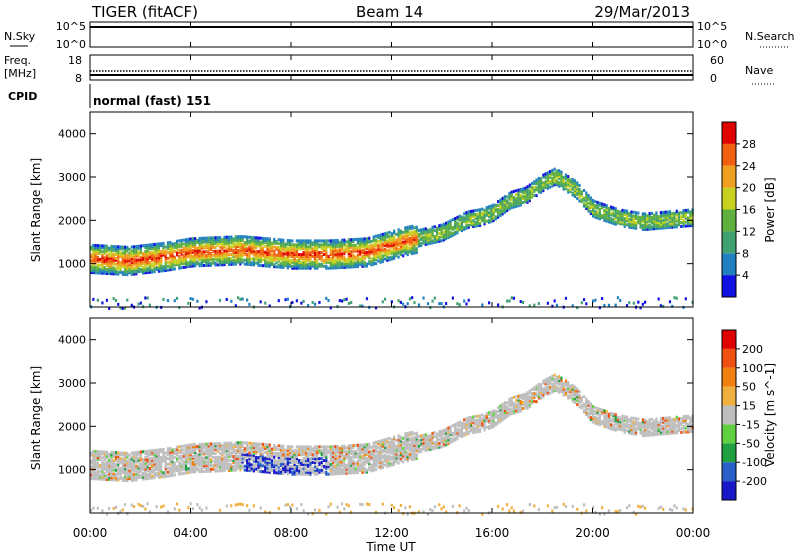 The image size is (800, 554). What do you see at coordinates (113, 508) in the screenshot?
I see `velocity-ground-cell` at bounding box center [113, 508].